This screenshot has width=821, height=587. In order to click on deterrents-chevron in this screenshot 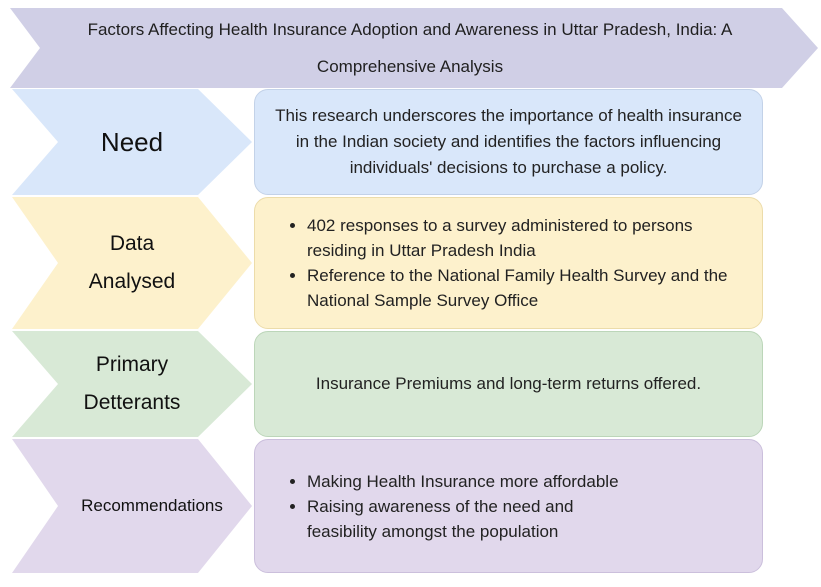, I will do `click(132, 384)`.